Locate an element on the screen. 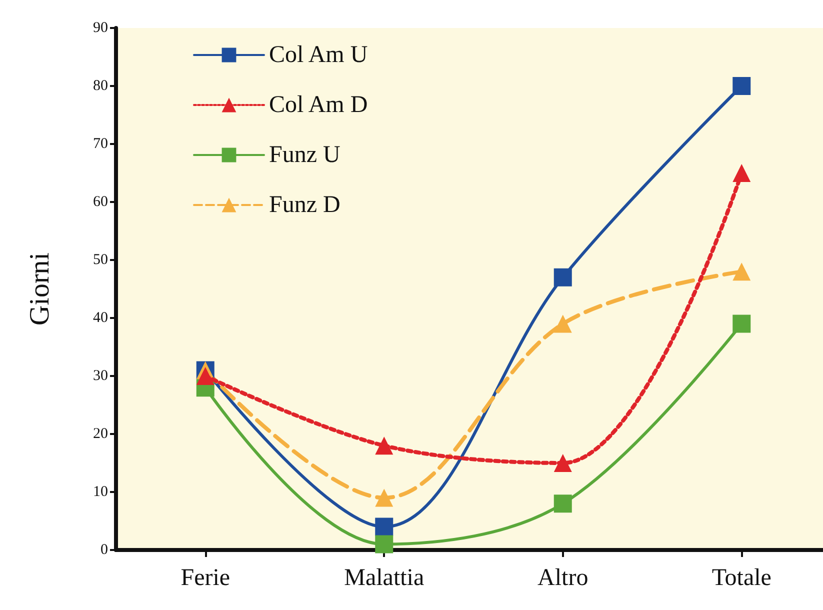  x-tick-label: Malattia is located at coordinates (384, 578).